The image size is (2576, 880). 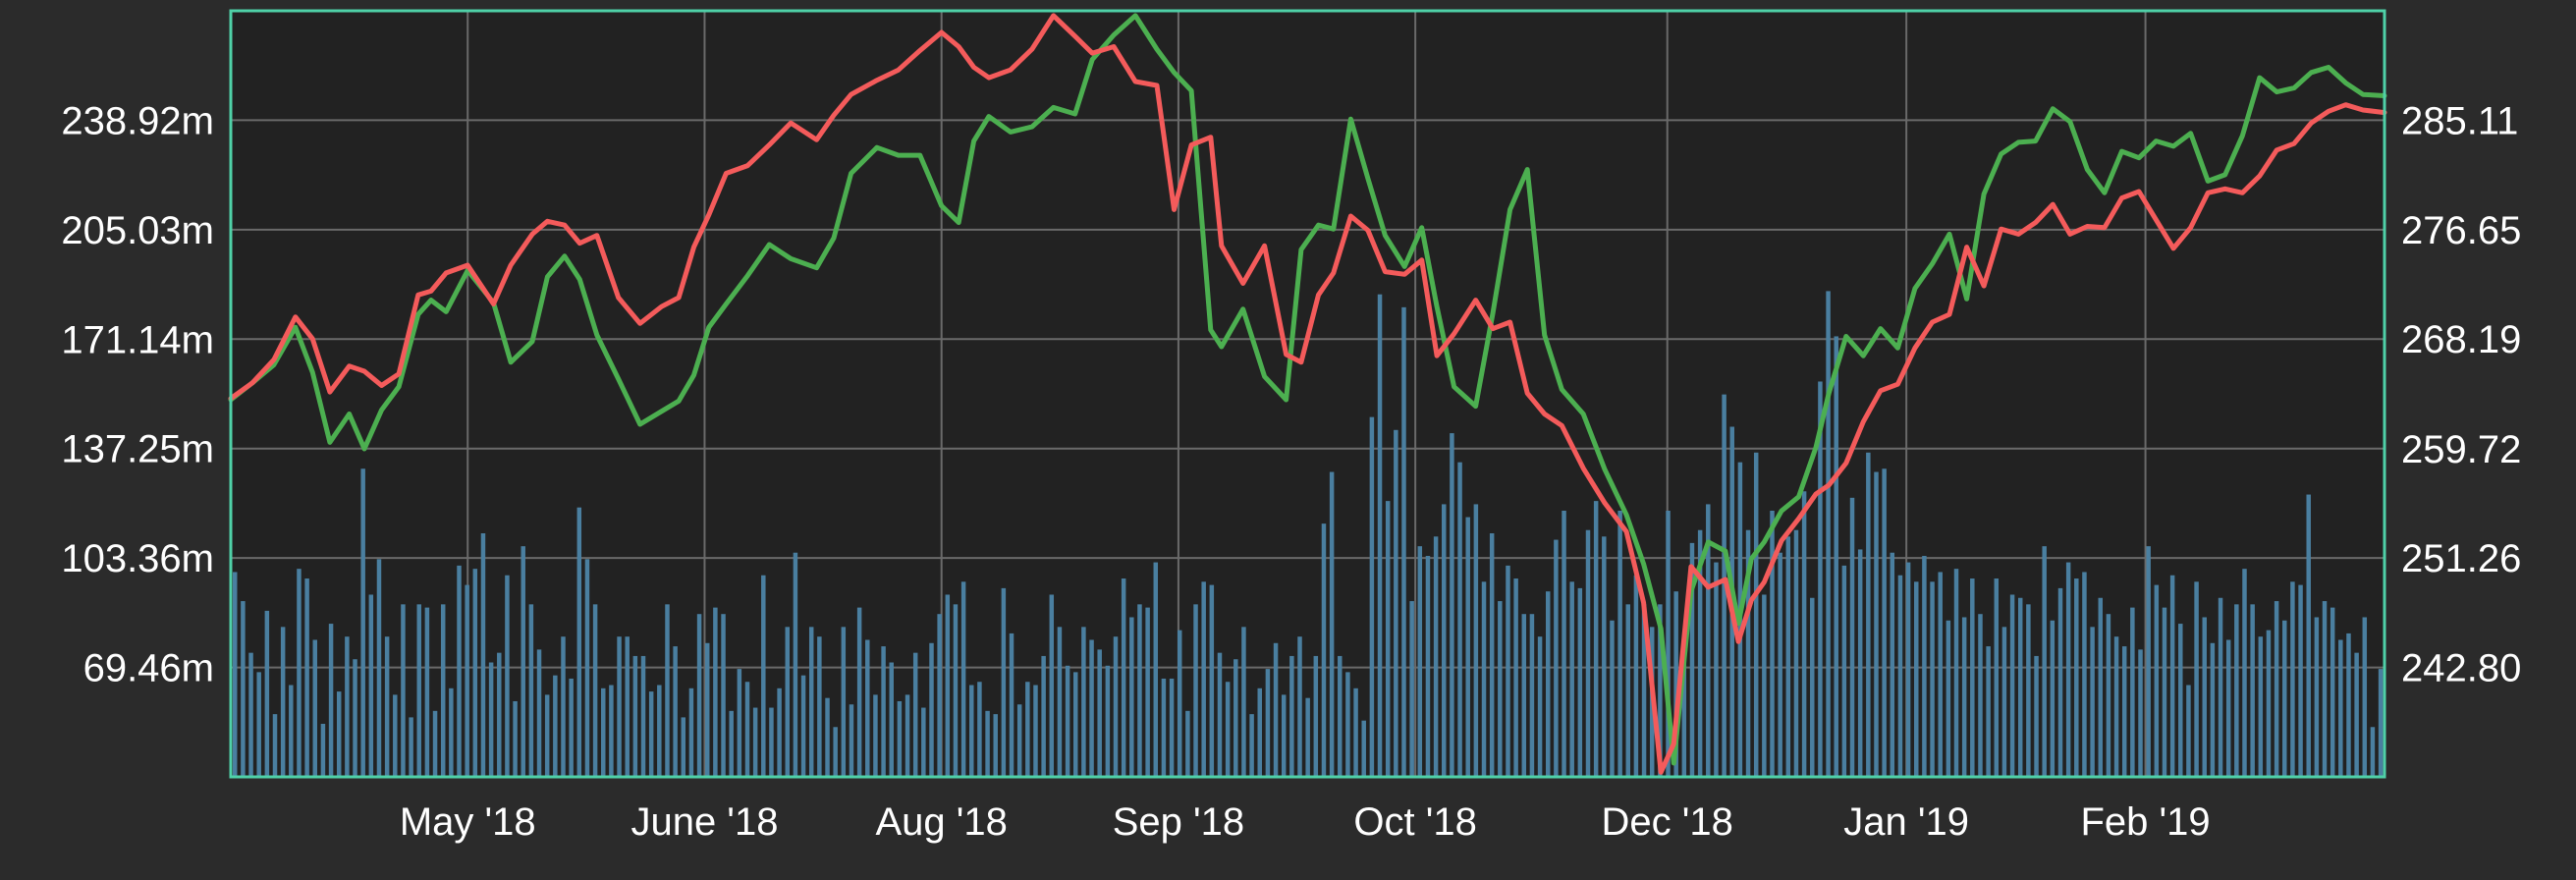 I want to click on x-tick-label: Aug '18, so click(x=941, y=822).